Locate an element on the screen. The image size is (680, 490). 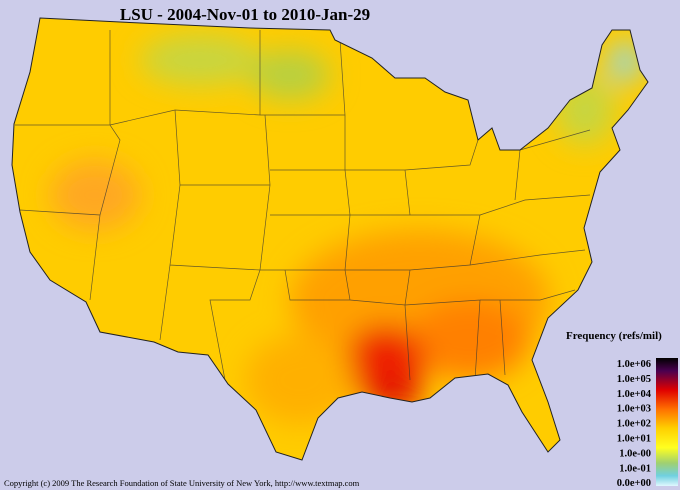
legend-title: Frequency (refs/mil) is located at coordinates (614, 336).